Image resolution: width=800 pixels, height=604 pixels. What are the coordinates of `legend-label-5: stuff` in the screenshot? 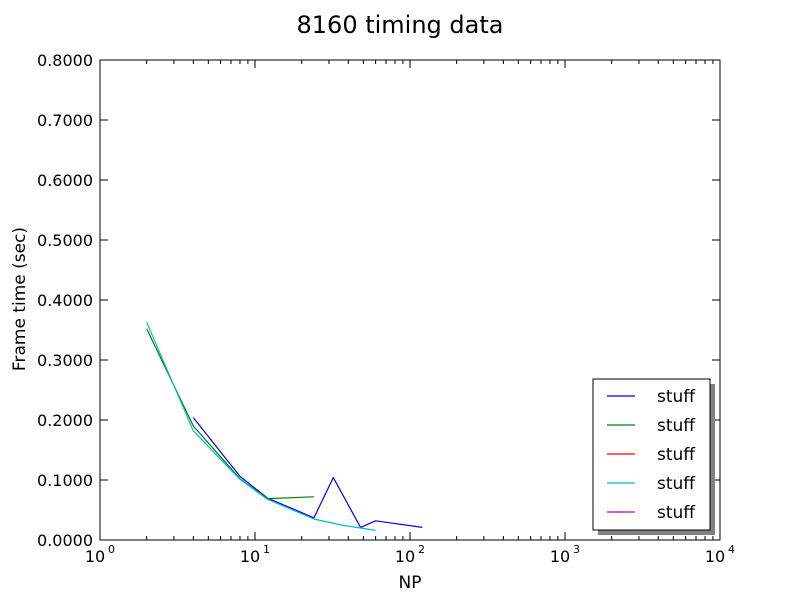 It's located at (676, 513).